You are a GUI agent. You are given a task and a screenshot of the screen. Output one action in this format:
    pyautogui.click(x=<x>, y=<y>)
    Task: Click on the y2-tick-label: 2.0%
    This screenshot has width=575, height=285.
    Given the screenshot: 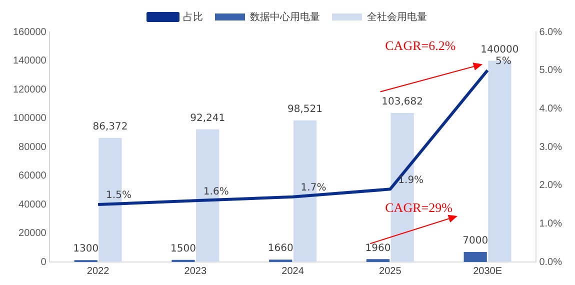 What is the action you would take?
    pyautogui.click(x=550, y=186)
    